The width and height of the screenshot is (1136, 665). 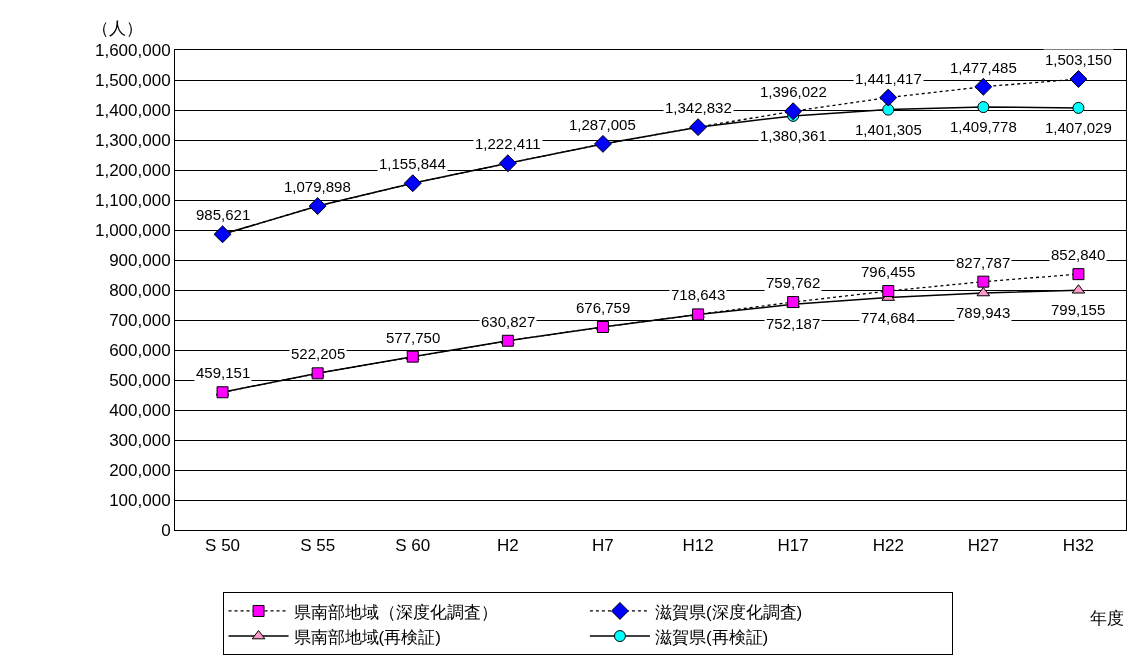 What do you see at coordinates (698, 107) in the screenshot?
I see `data-label: 1,342,832` at bounding box center [698, 107].